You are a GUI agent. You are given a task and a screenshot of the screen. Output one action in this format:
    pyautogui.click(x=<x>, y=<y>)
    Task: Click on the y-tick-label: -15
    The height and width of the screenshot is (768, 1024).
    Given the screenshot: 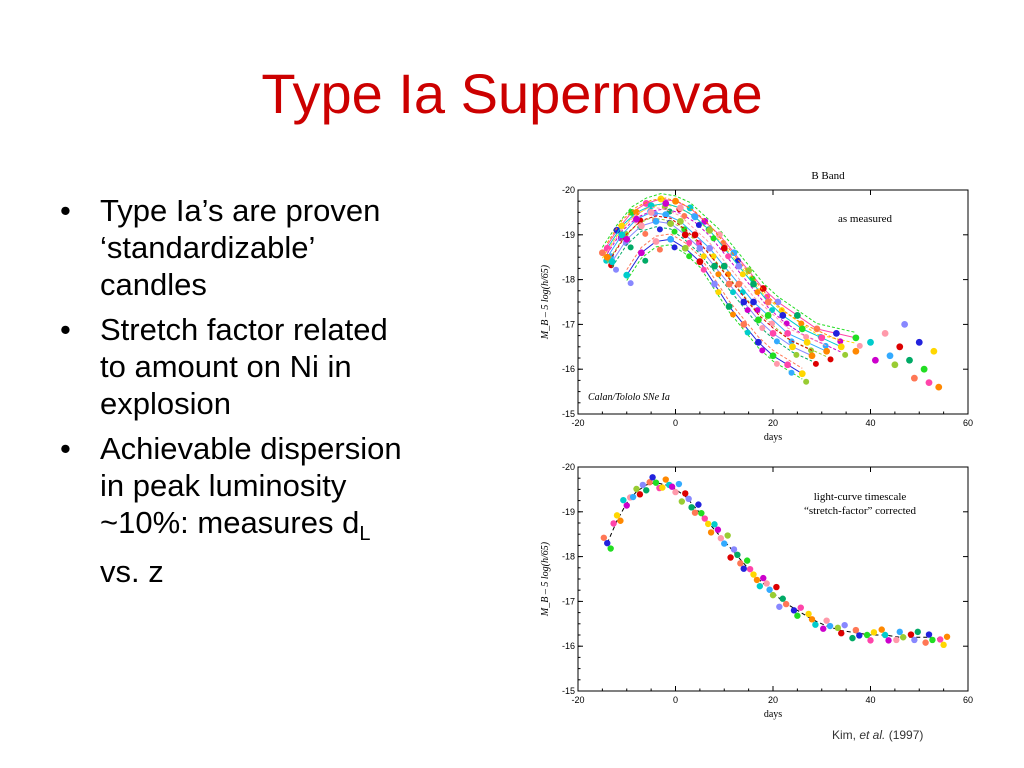 What is the action you would take?
    pyautogui.click(x=568, y=414)
    